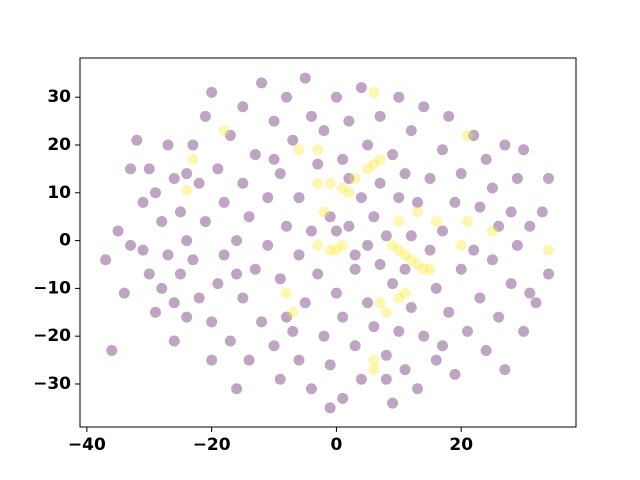 This screenshot has height=480, width=640. I want to click on y-tick-label: 30, so click(59, 97).